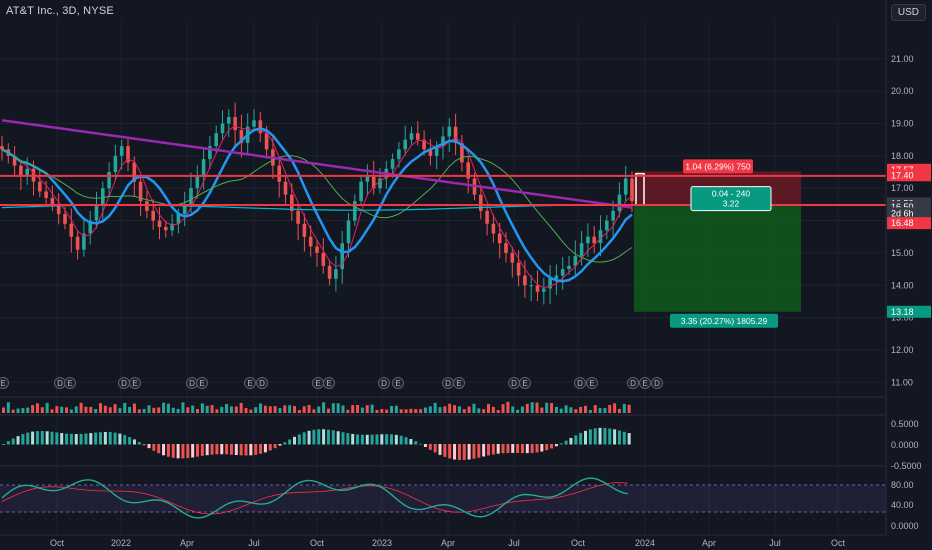 Image resolution: width=932 pixels, height=550 pixels. Describe the element at coordinates (902, 223) in the screenshot. I see `price-marker-label: 16.48` at that location.